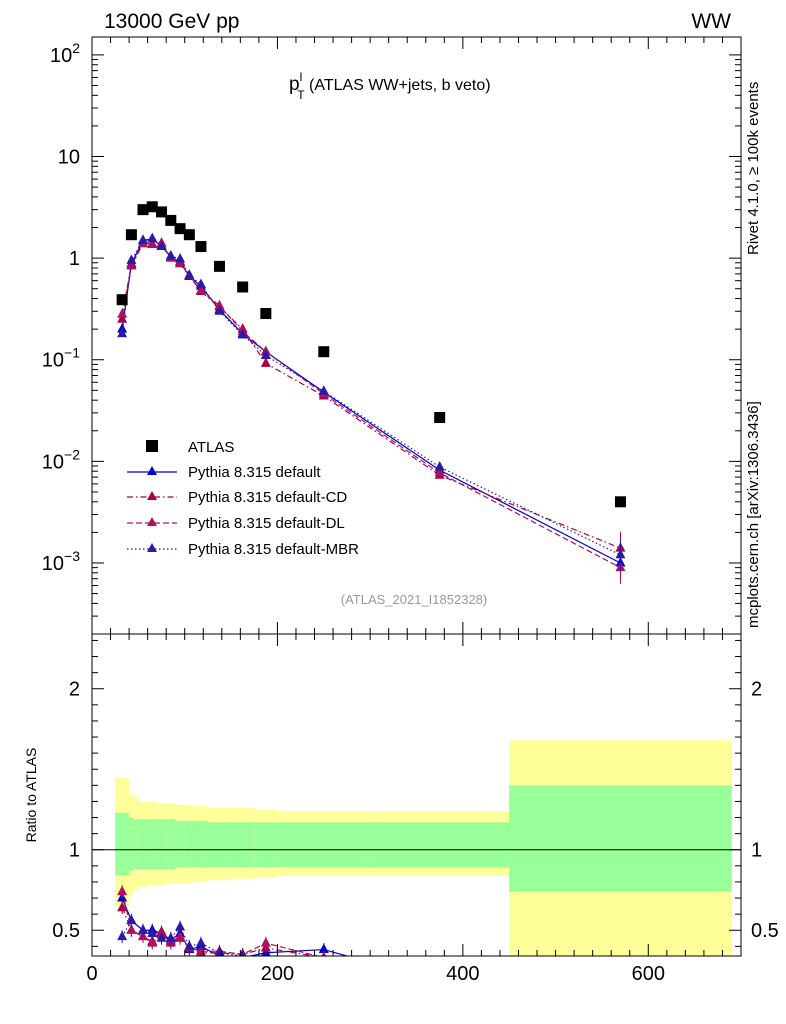 This screenshot has height=1024, width=786. Describe the element at coordinates (65, 53) in the screenshot. I see `main-ytick-label: 10²` at that location.